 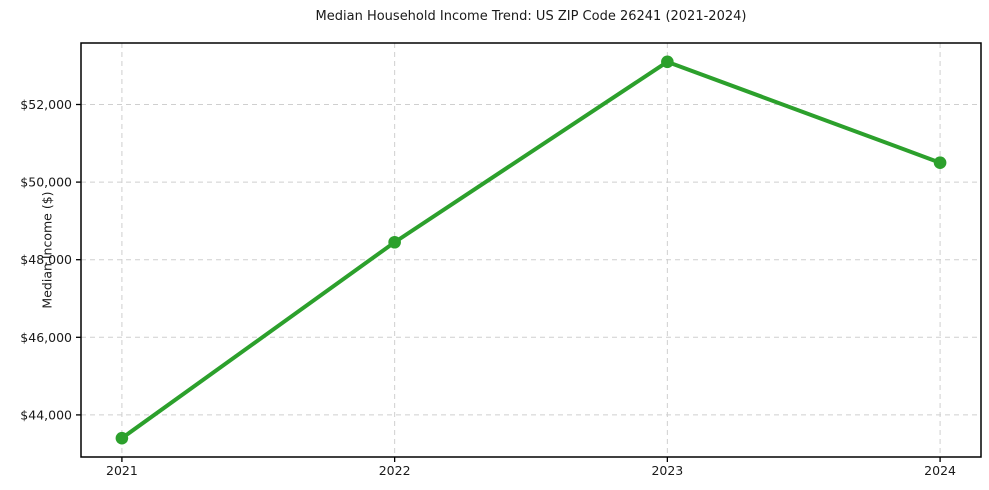 I want to click on y-tick-label: $50,000, so click(x=46, y=182).